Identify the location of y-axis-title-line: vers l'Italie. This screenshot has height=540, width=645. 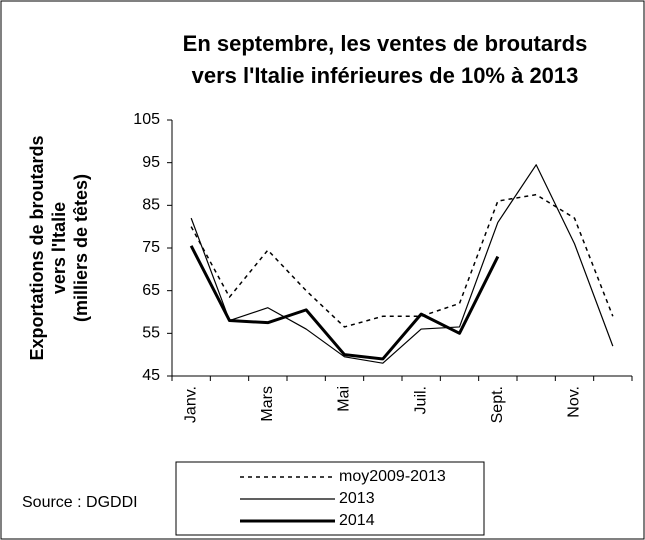
(59, 248).